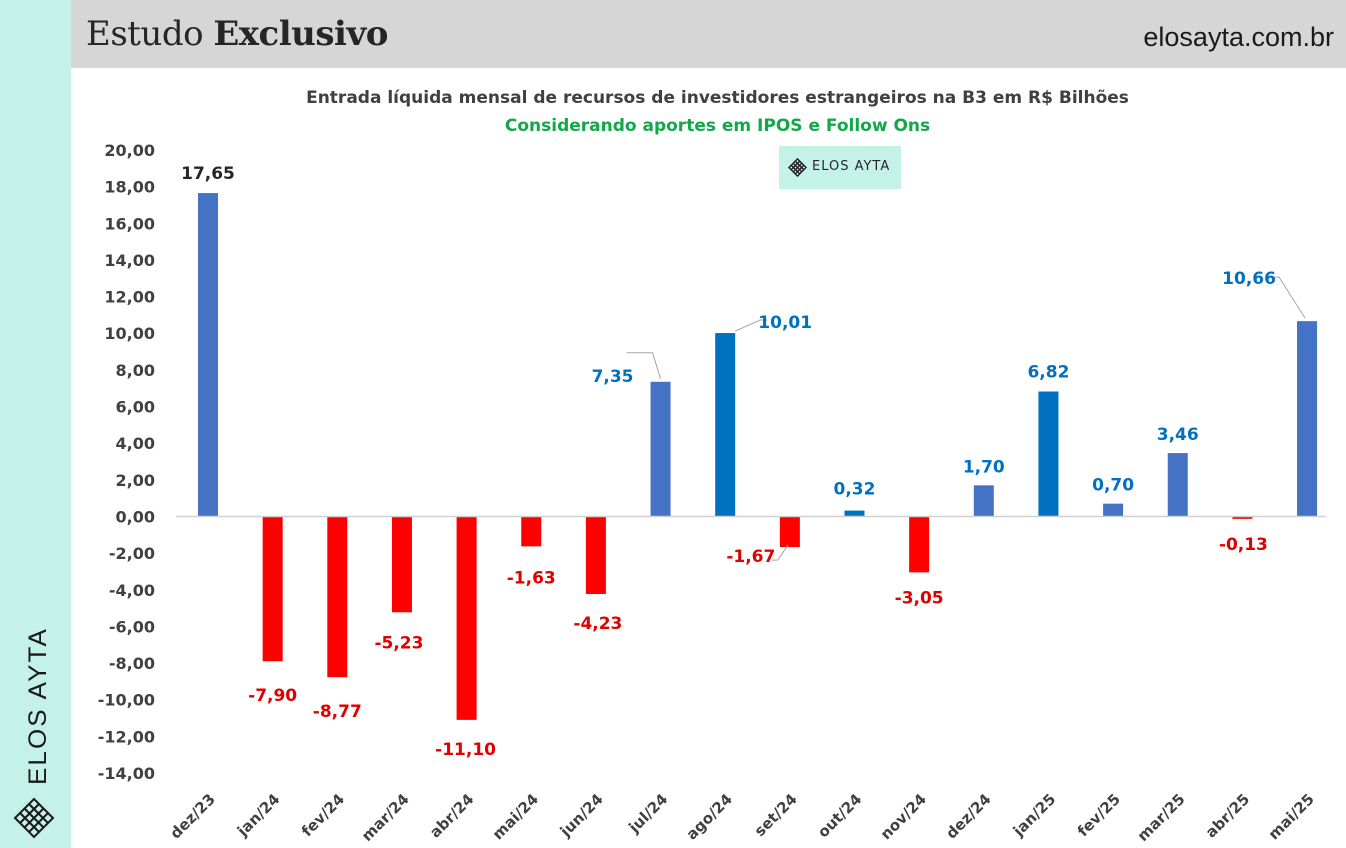 Image resolution: width=1346 pixels, height=848 pixels. I want to click on header-bar: Estudo Exclusivo elosayta.com.br, so click(708, 34).